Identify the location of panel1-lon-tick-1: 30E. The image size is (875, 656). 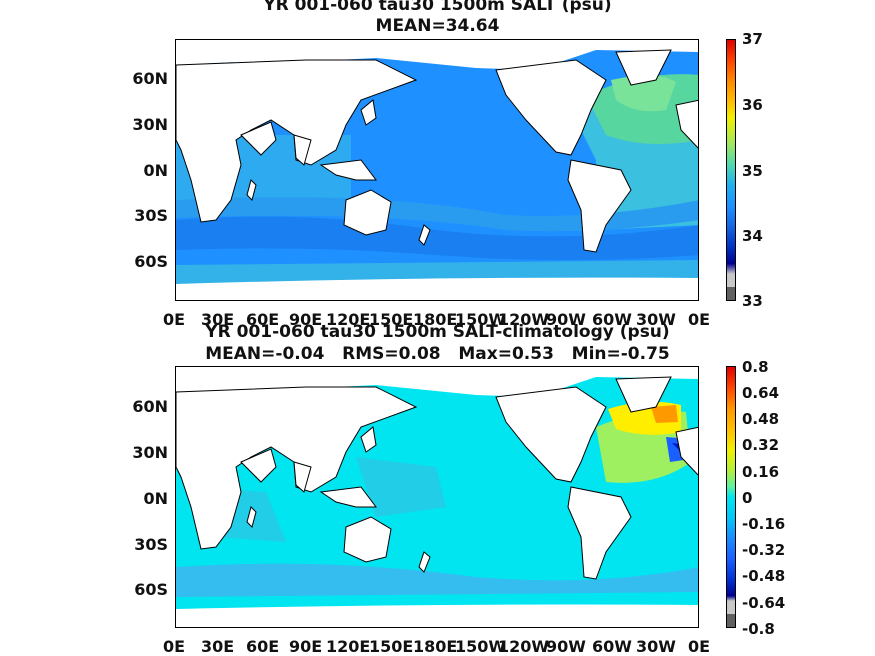
(218, 319).